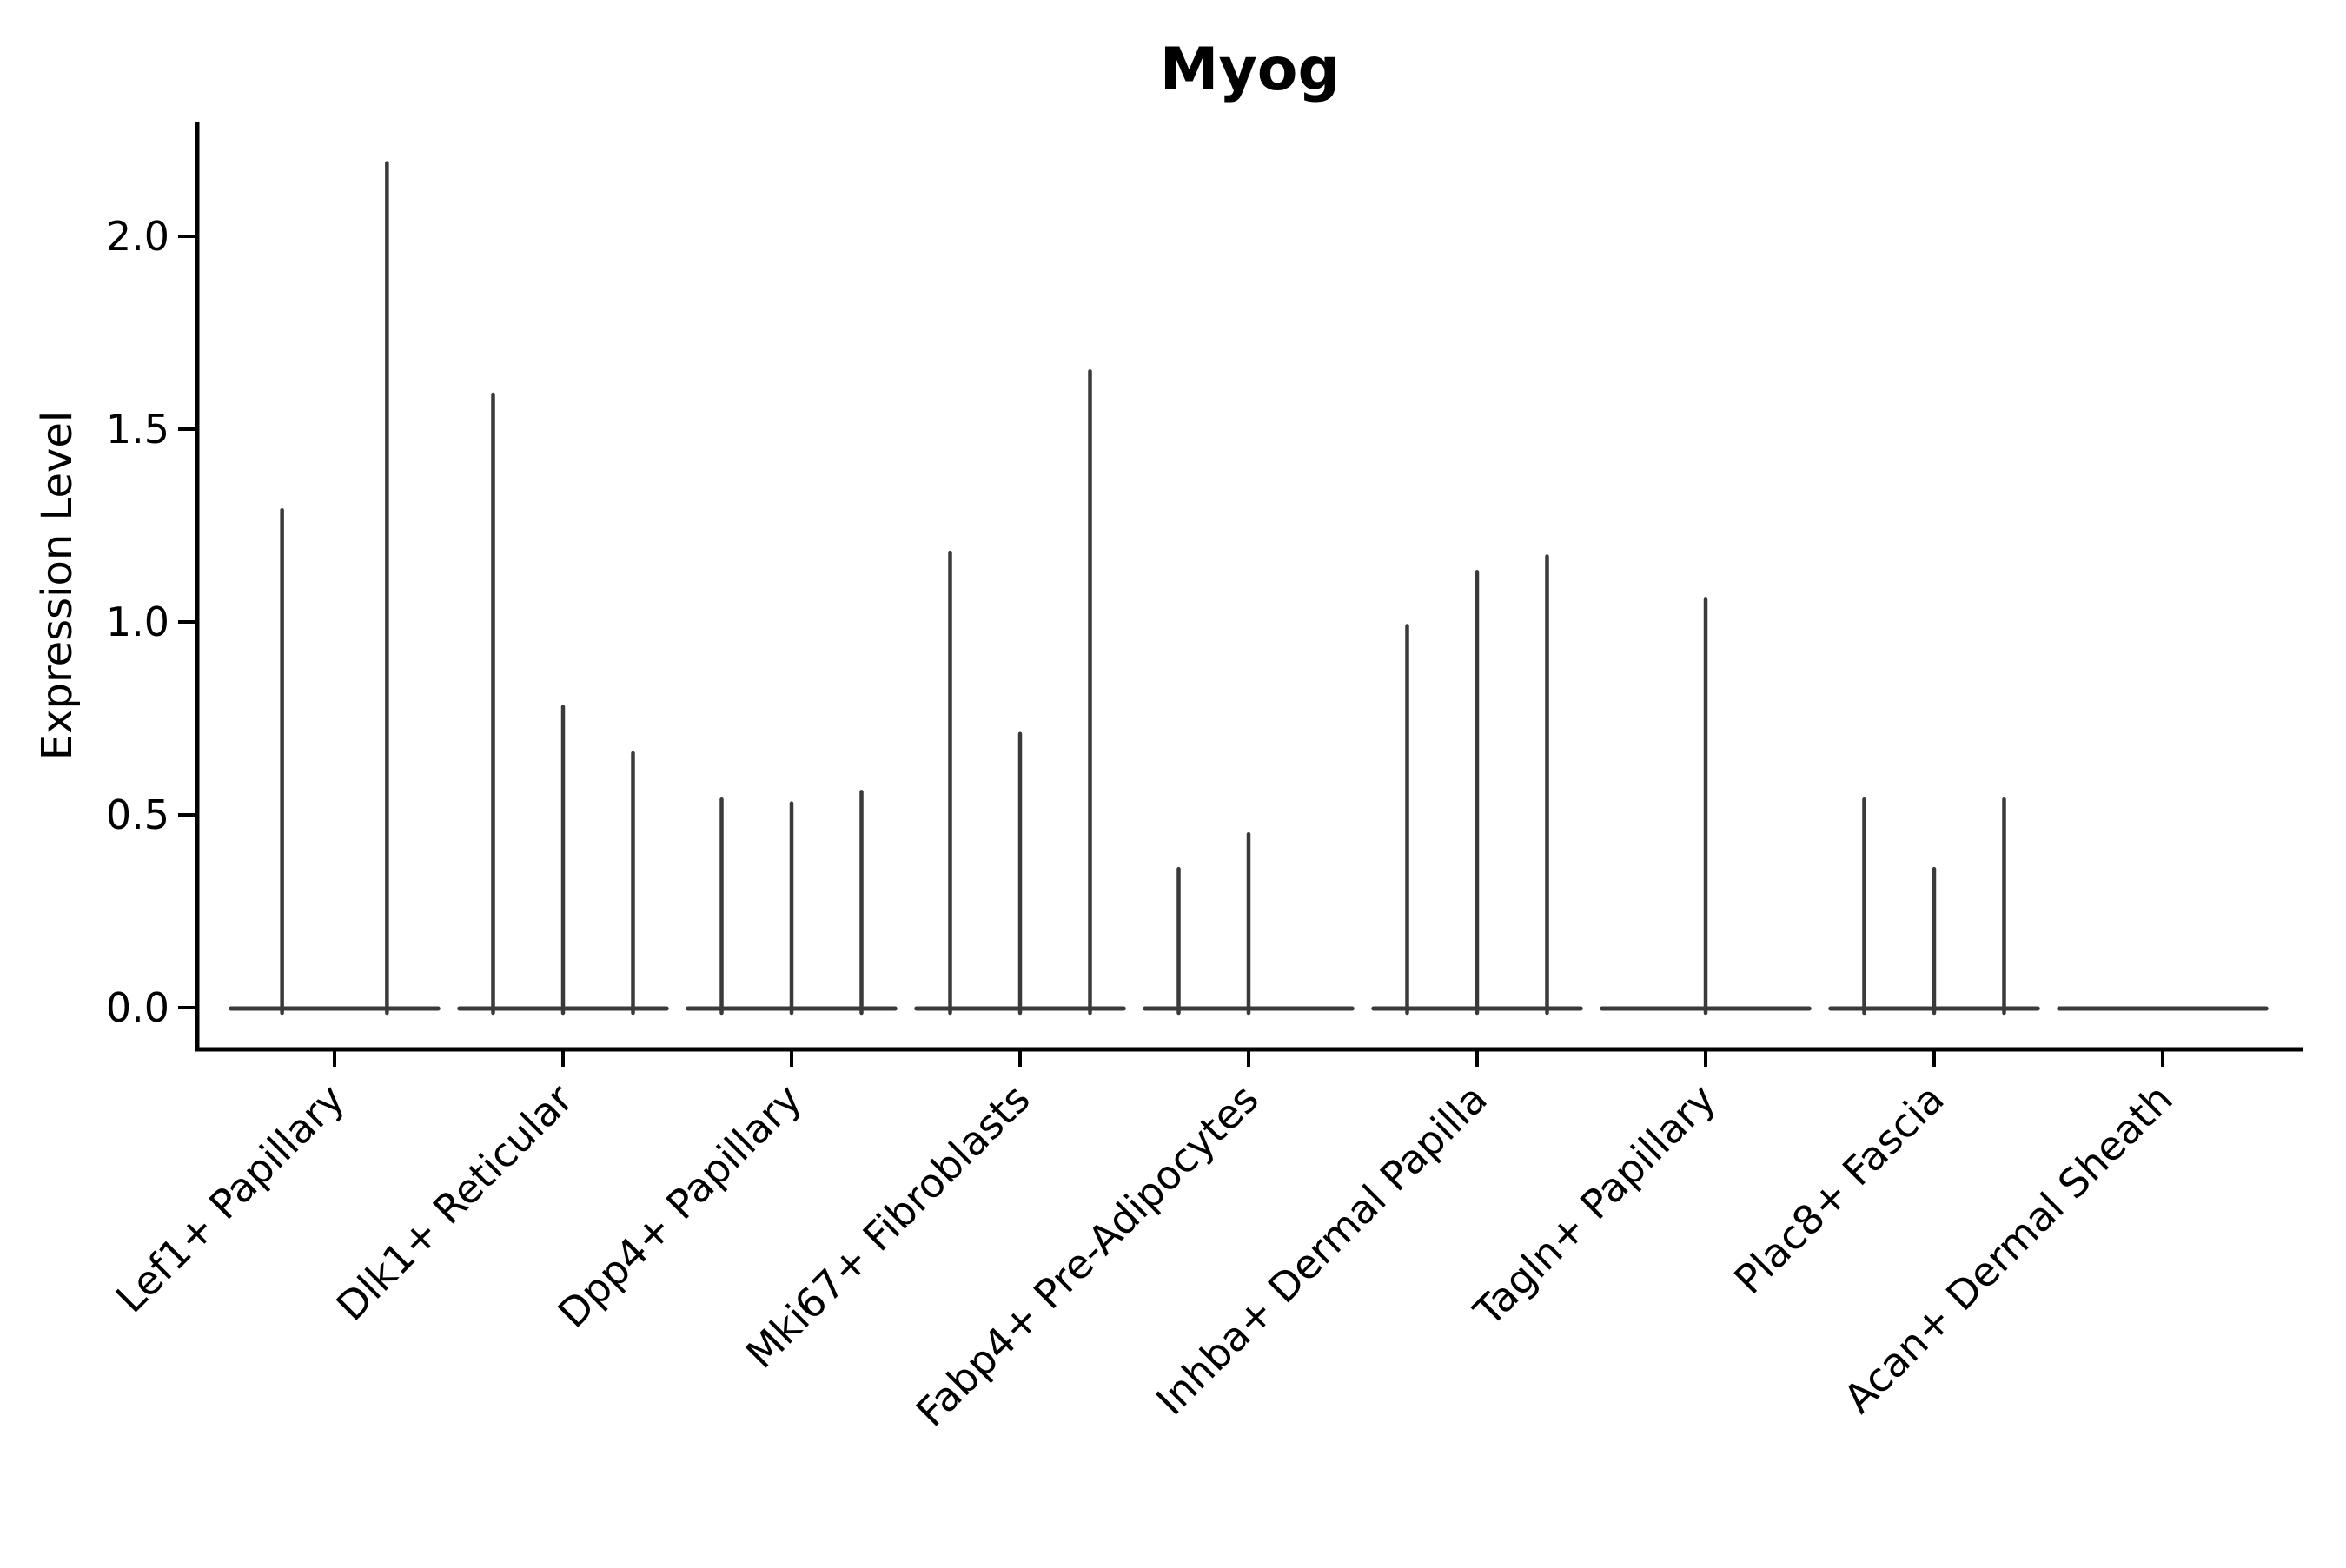  I want to click on y-axis-layer: 0.0 0.5 1.0 1.5 2.0, so click(151, 622).